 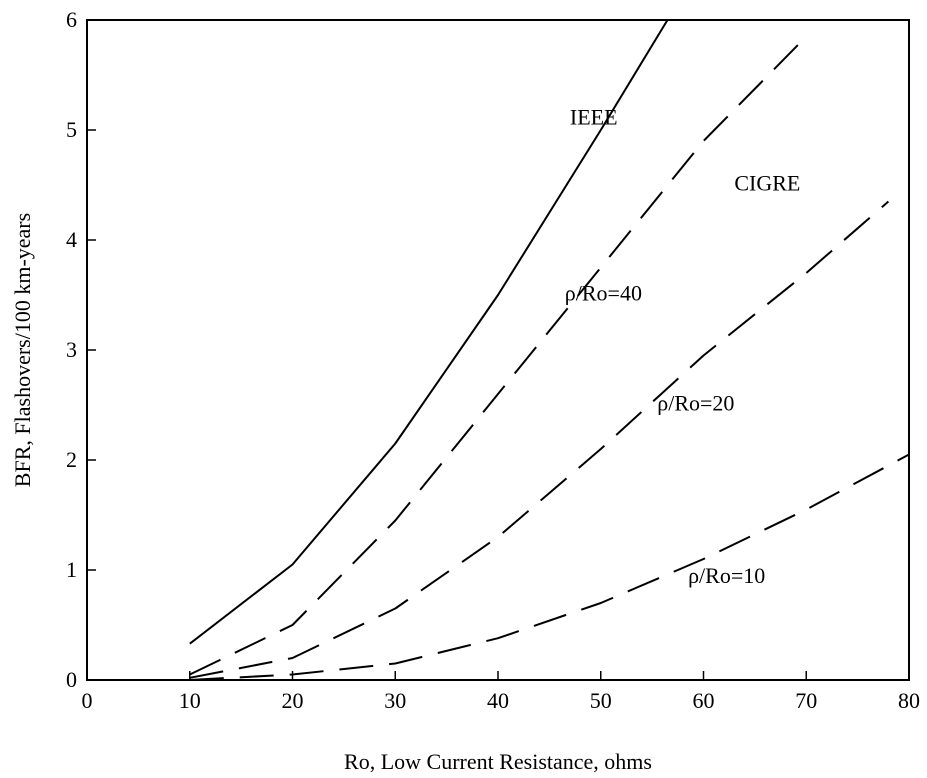 What do you see at coordinates (909, 700) in the screenshot?
I see `x-tick-label: 80` at bounding box center [909, 700].